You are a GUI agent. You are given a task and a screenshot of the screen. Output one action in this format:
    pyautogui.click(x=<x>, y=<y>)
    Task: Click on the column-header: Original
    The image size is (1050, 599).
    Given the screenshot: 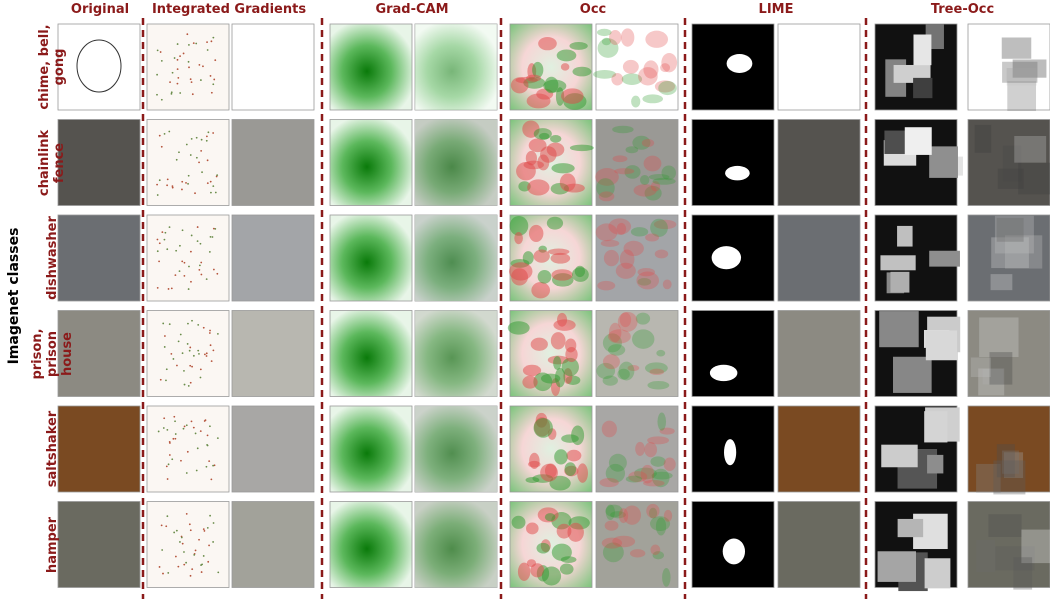 What is the action you would take?
    pyautogui.click(x=100, y=9)
    